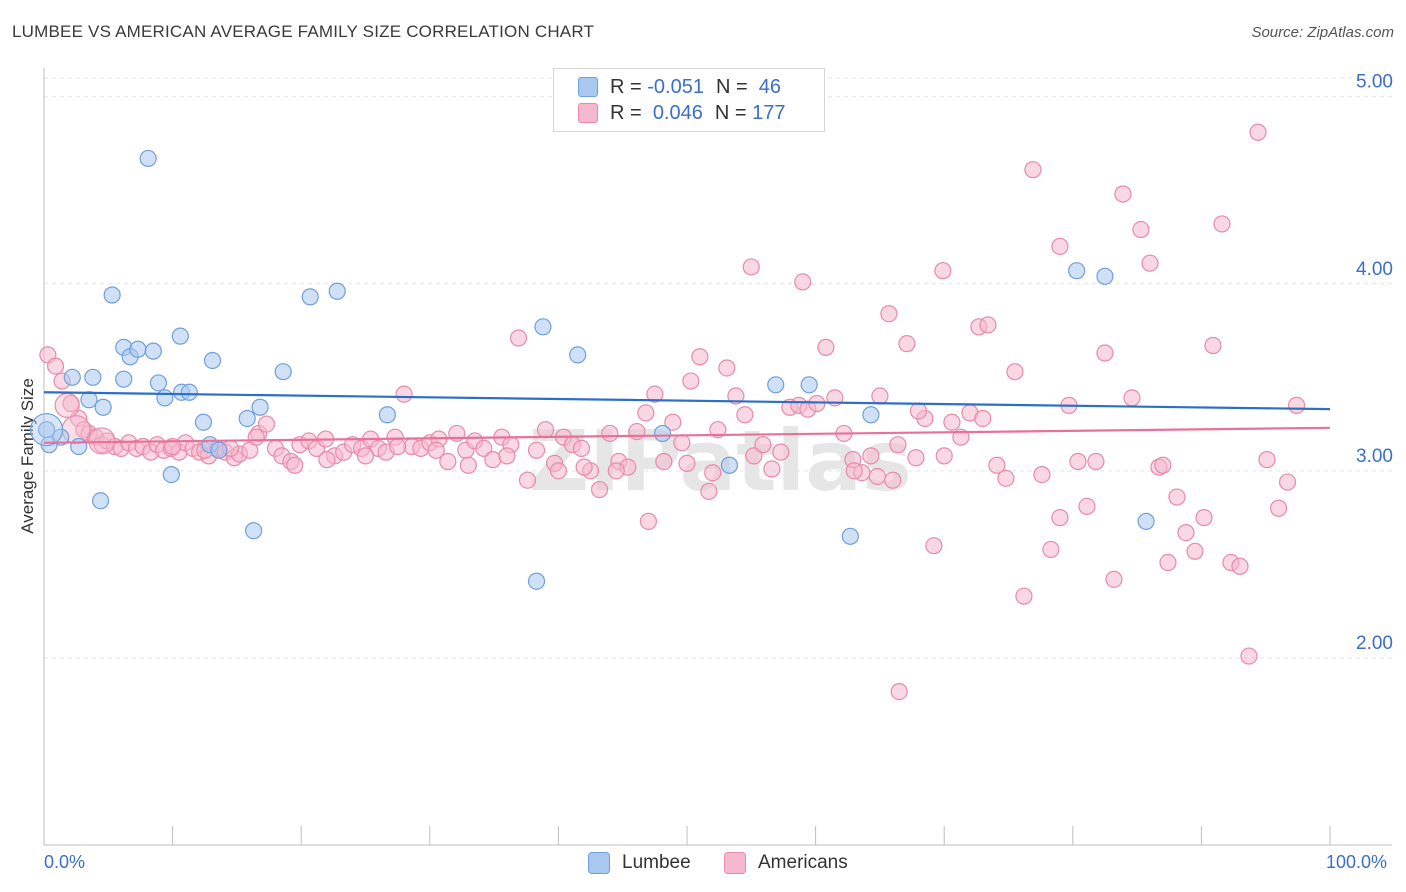  Describe the element at coordinates (687, 417) in the screenshot. I see `trend-lines` at that location.